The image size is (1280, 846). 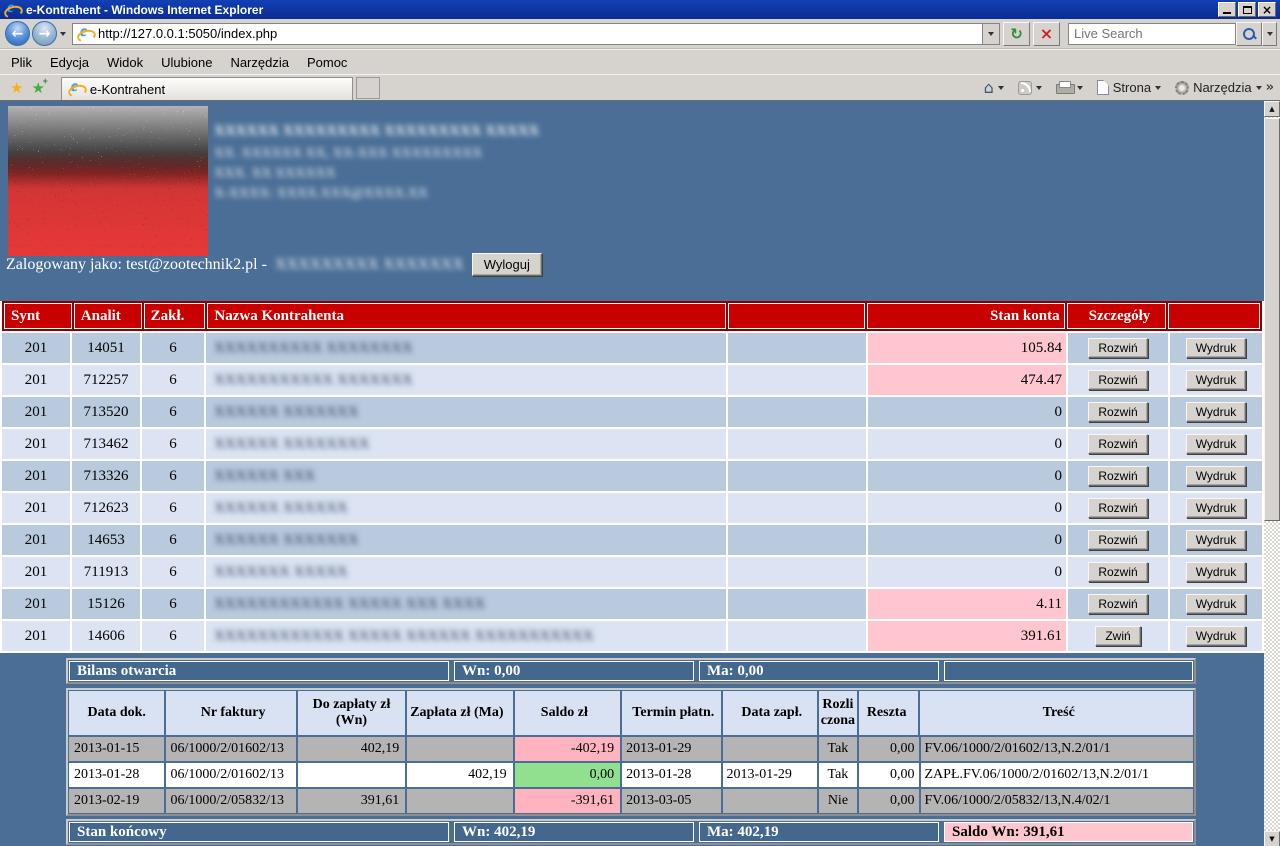 I want to click on feeds-dropdown-icon, so click(x=1038, y=87).